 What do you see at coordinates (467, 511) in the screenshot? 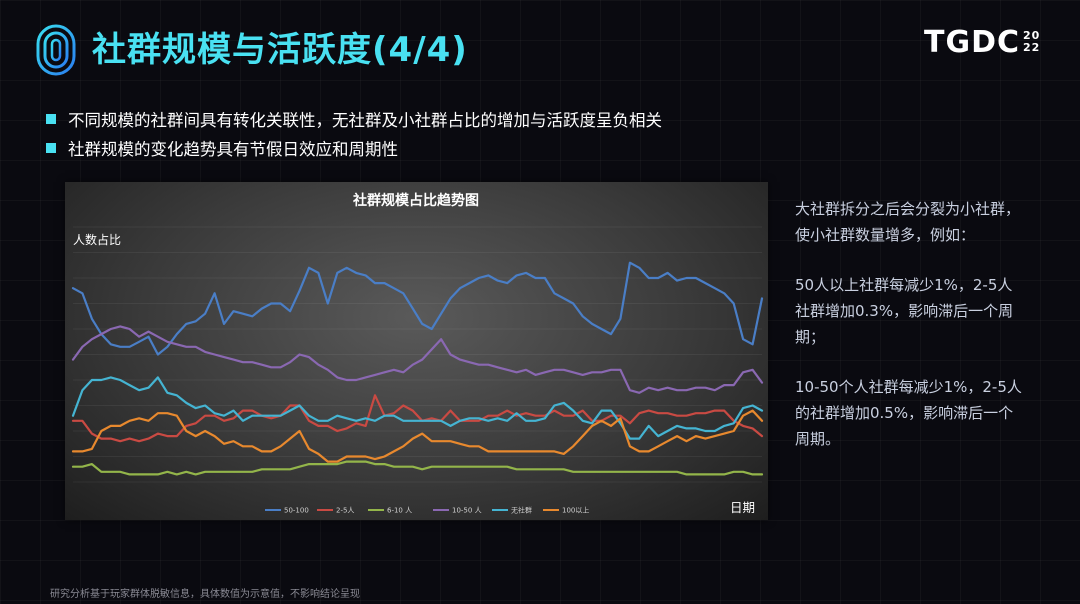
I see `legend-label: 10-50 人` at bounding box center [467, 511].